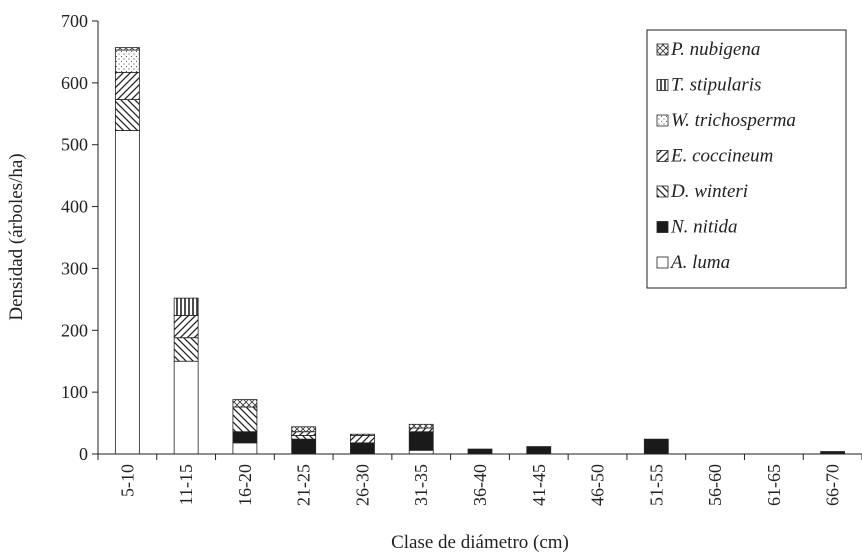 The height and width of the screenshot is (554, 862). I want to click on x-tick-label: 56-60, so click(715, 485).